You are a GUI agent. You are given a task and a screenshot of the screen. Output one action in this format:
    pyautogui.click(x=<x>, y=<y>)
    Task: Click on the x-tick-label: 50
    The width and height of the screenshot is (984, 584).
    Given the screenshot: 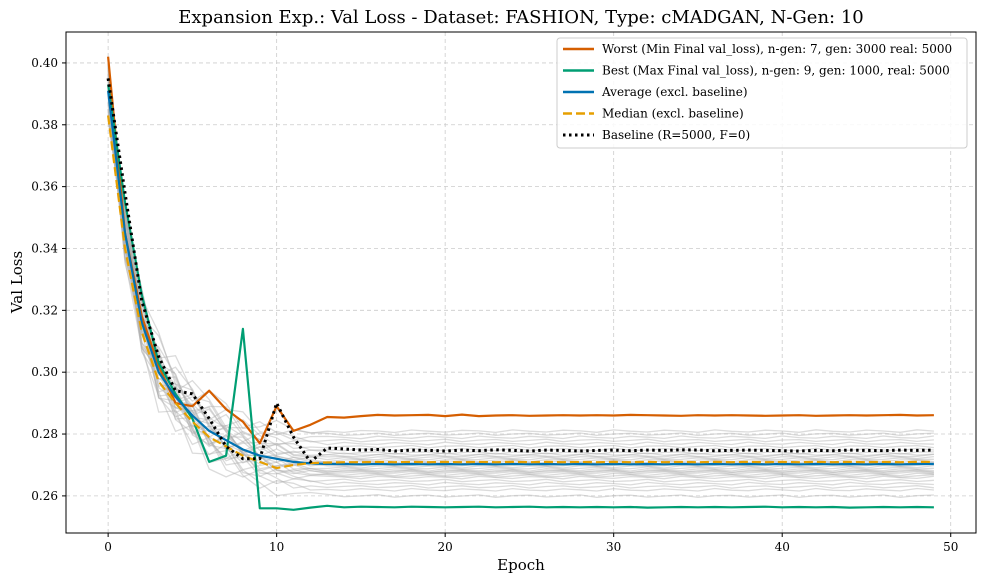 What is the action you would take?
    pyautogui.click(x=950, y=547)
    